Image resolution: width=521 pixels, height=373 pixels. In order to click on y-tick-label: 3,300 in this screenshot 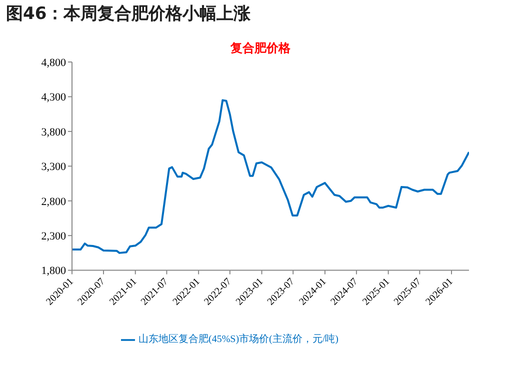, I will do `click(53, 167)`.